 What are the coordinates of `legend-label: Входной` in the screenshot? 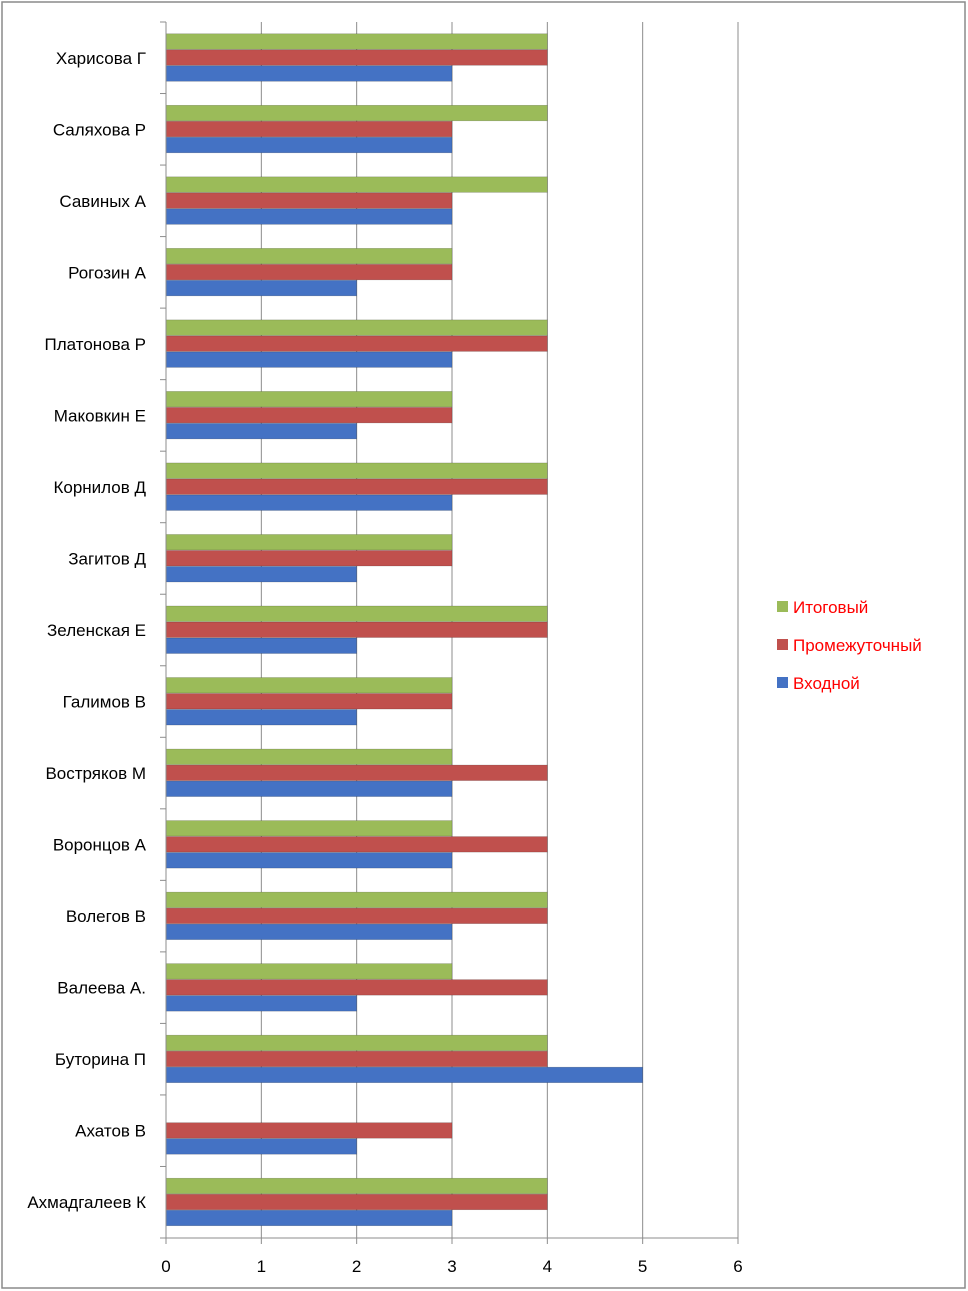 It's located at (826, 683).